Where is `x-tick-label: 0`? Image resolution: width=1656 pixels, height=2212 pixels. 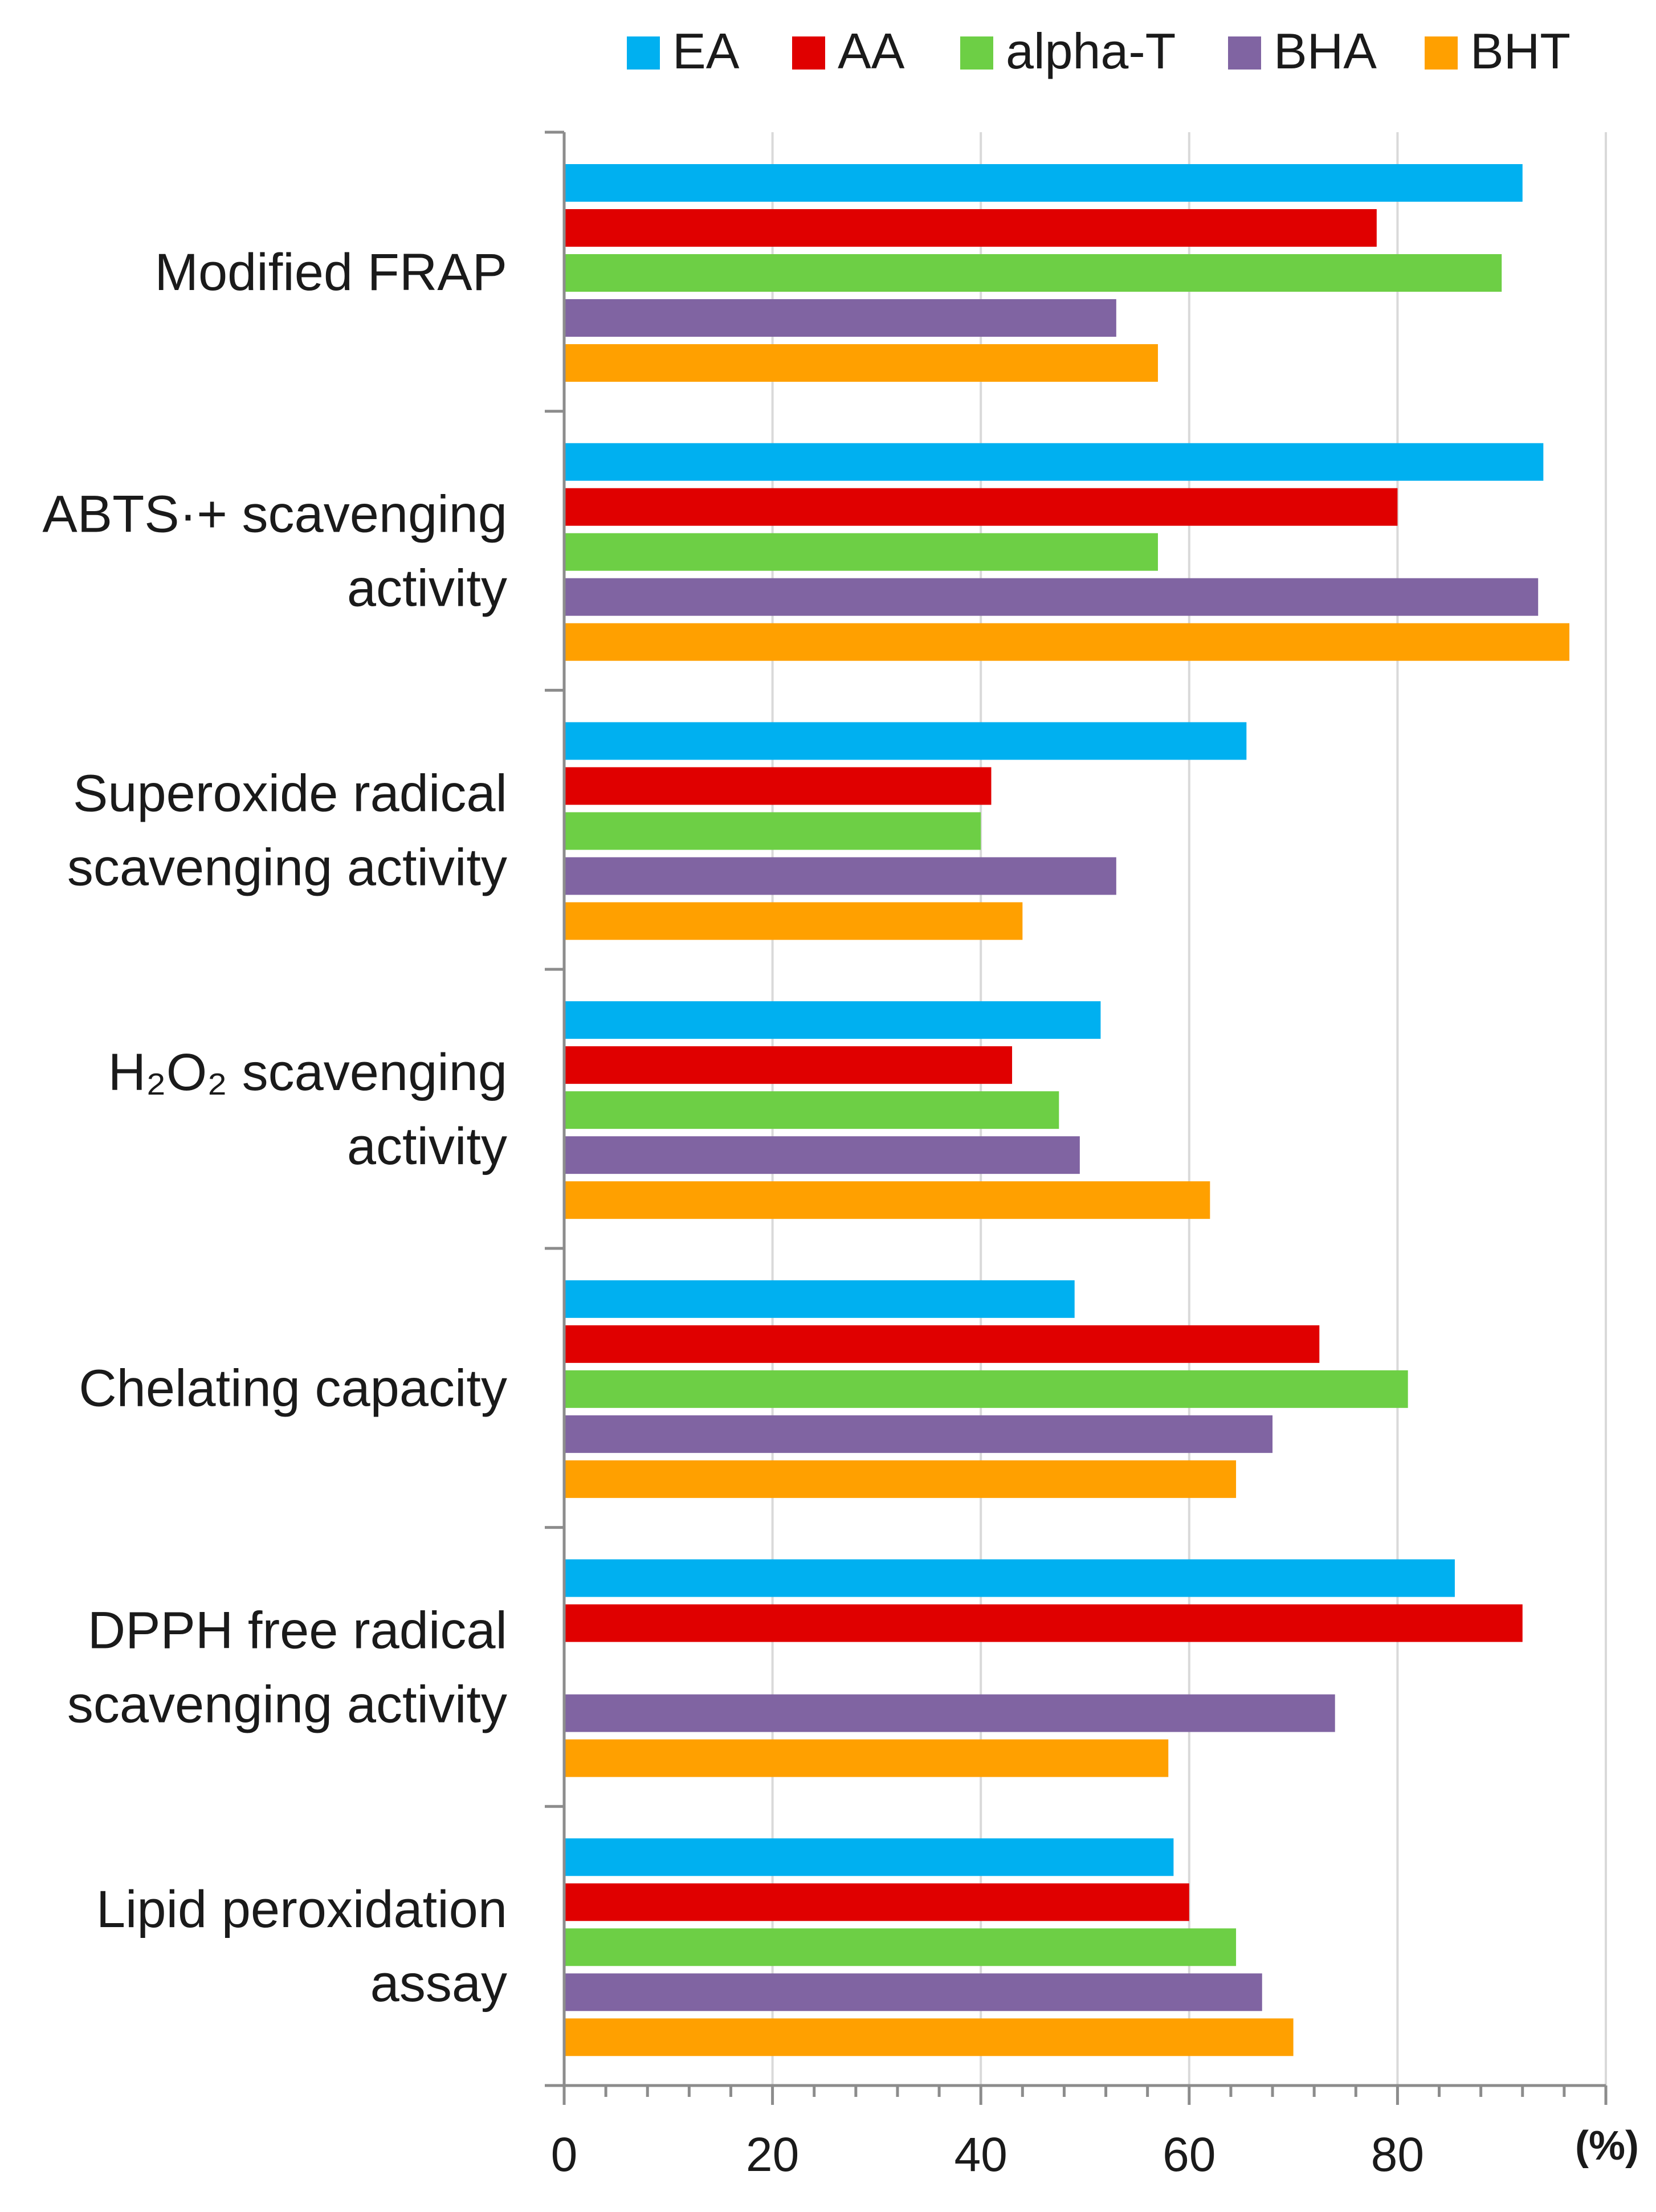
x-tick-label: 0 is located at coordinates (564, 2155).